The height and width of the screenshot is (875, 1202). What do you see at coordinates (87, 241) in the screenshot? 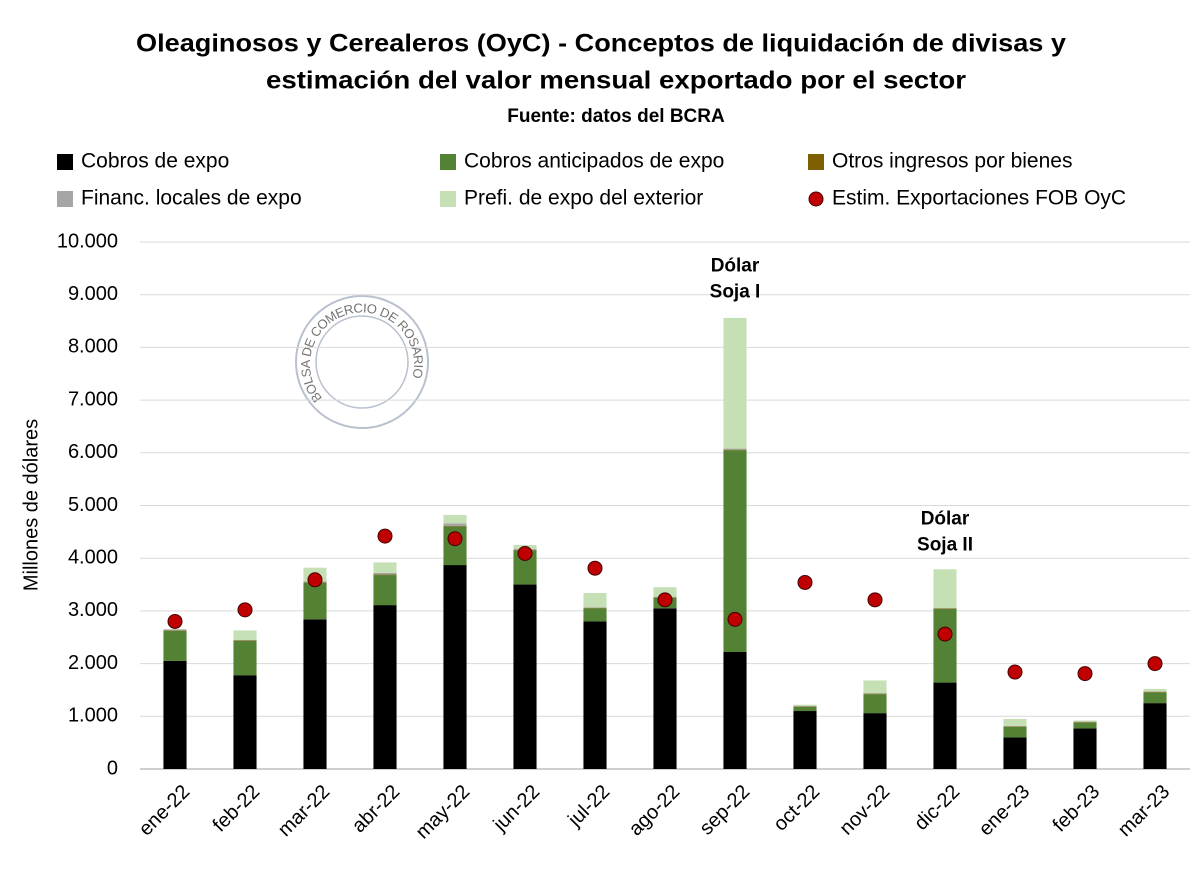
I see `y-tick-label: 10.000` at bounding box center [87, 241].